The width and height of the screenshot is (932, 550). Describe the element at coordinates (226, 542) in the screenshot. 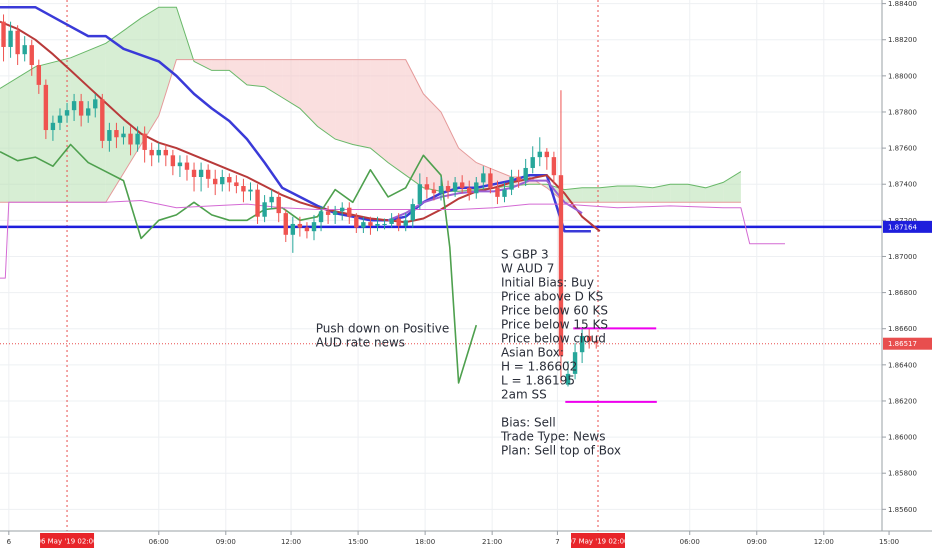

I see `x-tick-label: 09:00` at that location.